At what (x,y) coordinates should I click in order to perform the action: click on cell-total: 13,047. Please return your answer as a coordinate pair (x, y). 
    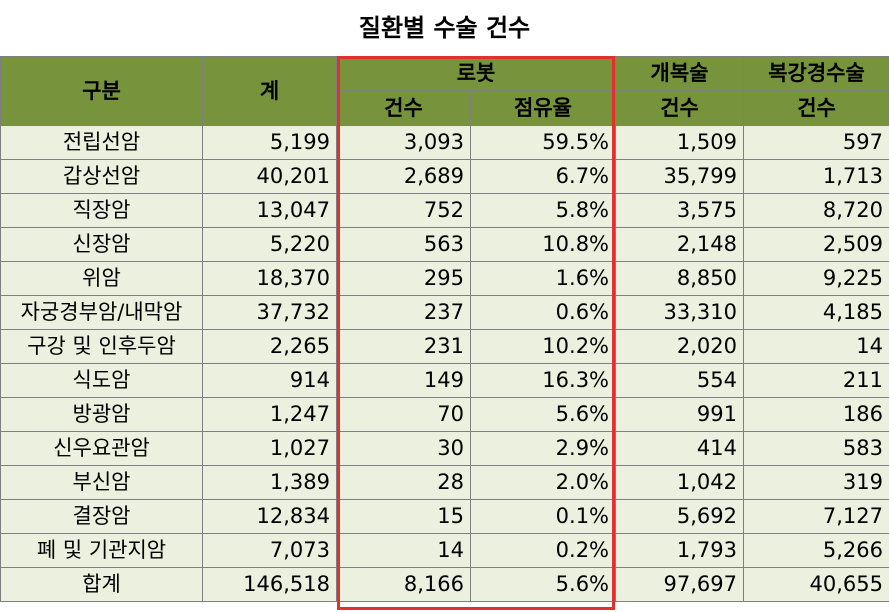
    Looking at the image, I should click on (269, 210).